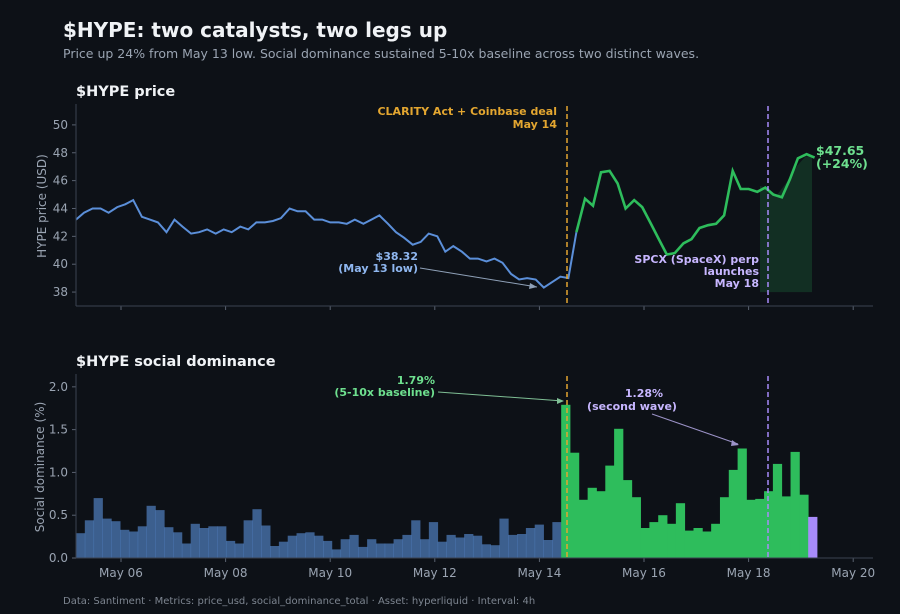 This screenshot has width=900, height=614. What do you see at coordinates (644, 573) in the screenshot?
I see `social-x-tick-label: May 16` at bounding box center [644, 573].